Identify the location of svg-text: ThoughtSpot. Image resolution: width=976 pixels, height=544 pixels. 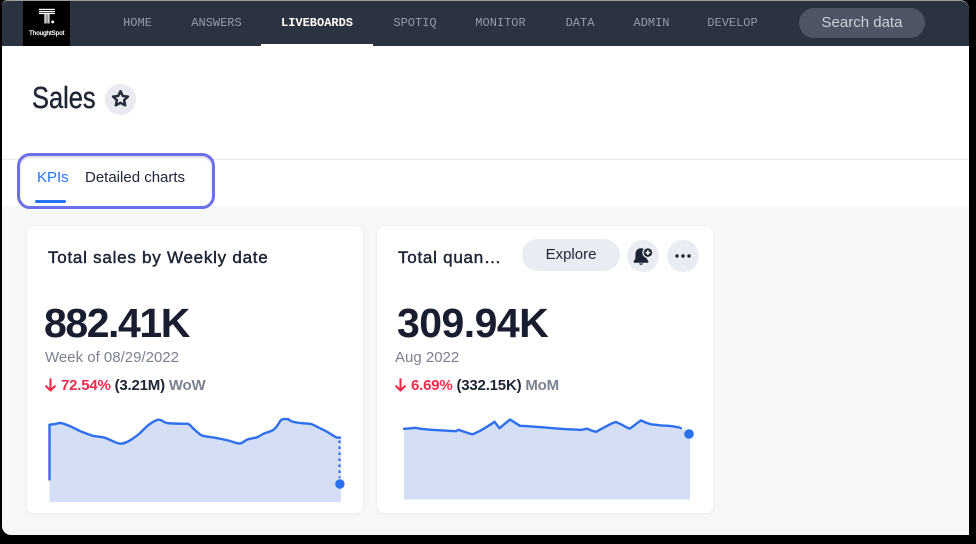
(47, 33).